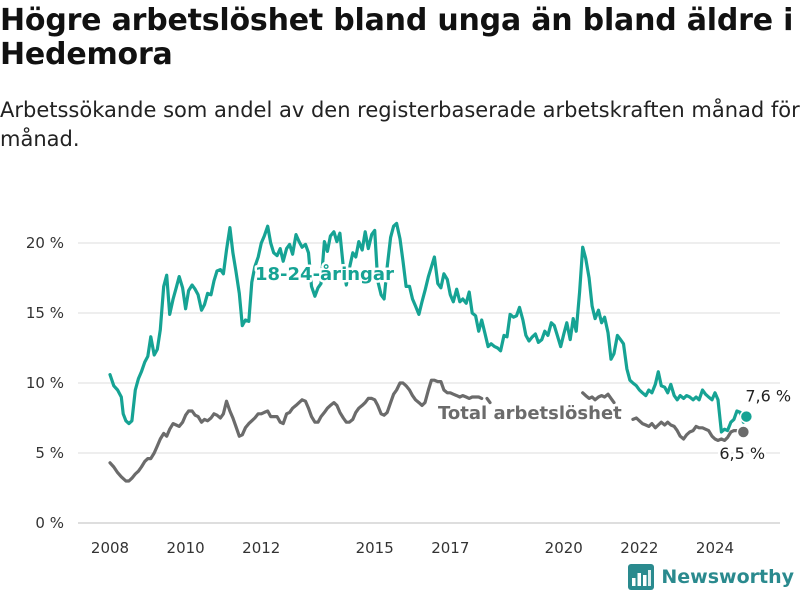 Image resolution: width=800 pixels, height=600 pixels. What do you see at coordinates (186, 548) in the screenshot?
I see `x-tick-label: 2010` at bounding box center [186, 548].